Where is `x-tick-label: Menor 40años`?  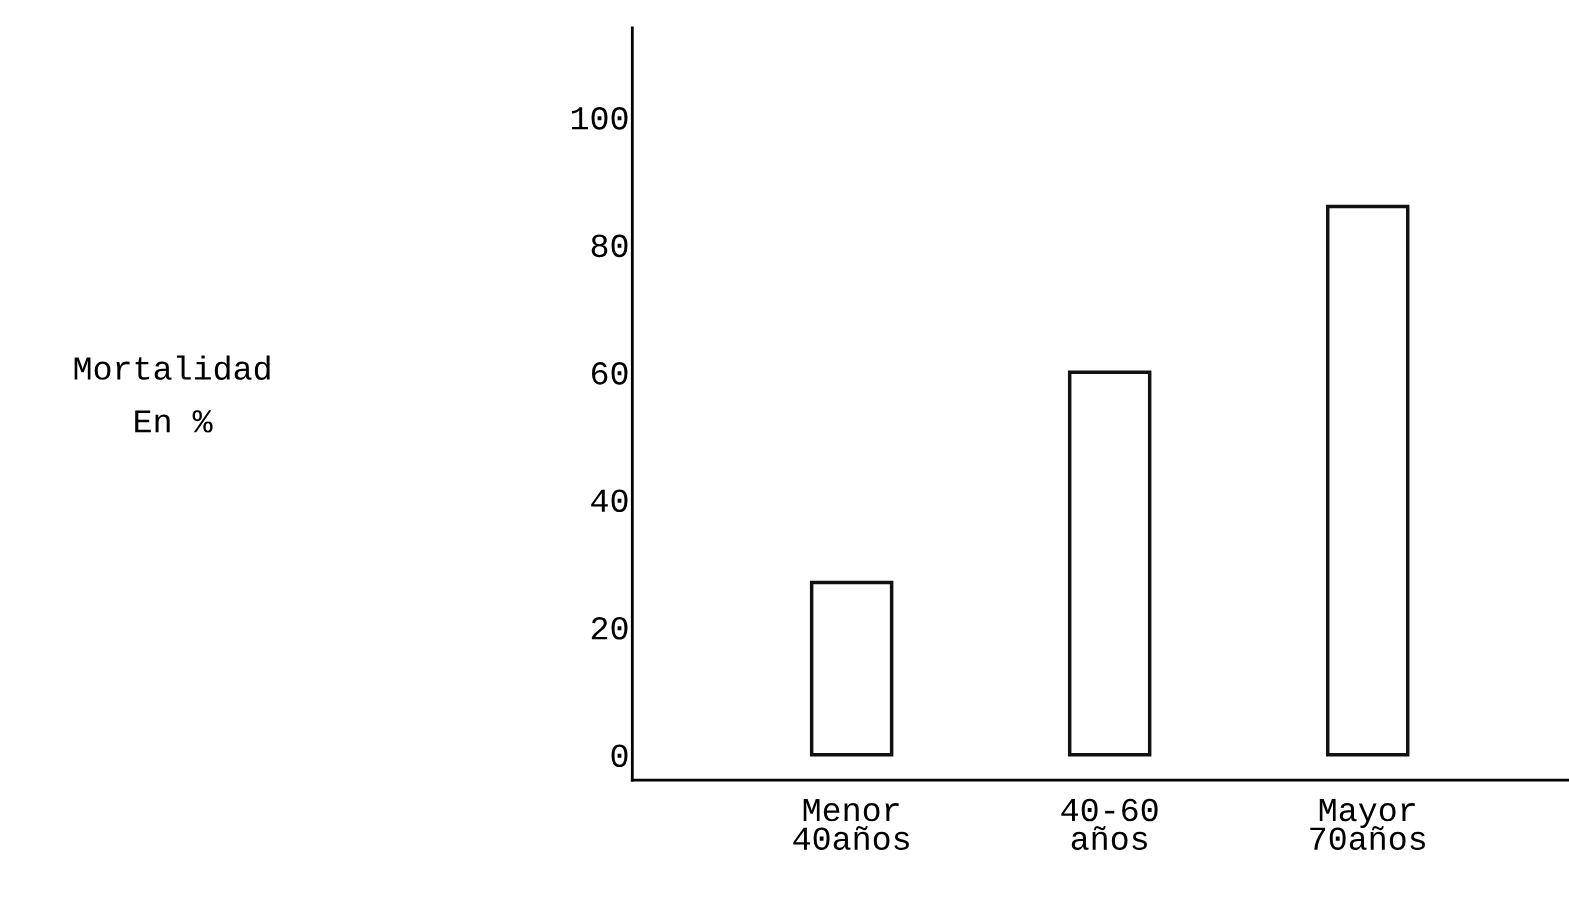 x-tick-label: Menor 40años is located at coordinates (851, 824).